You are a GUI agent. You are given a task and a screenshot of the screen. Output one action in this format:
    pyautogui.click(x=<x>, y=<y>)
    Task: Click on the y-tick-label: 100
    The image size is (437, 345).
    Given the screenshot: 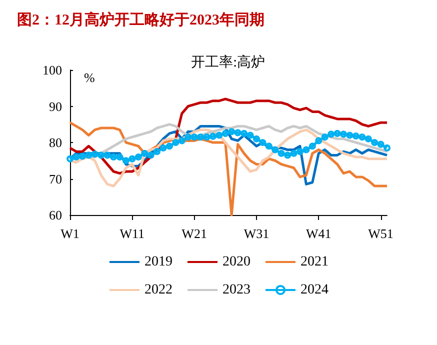 What is the action you would take?
    pyautogui.click(x=52, y=70)
    